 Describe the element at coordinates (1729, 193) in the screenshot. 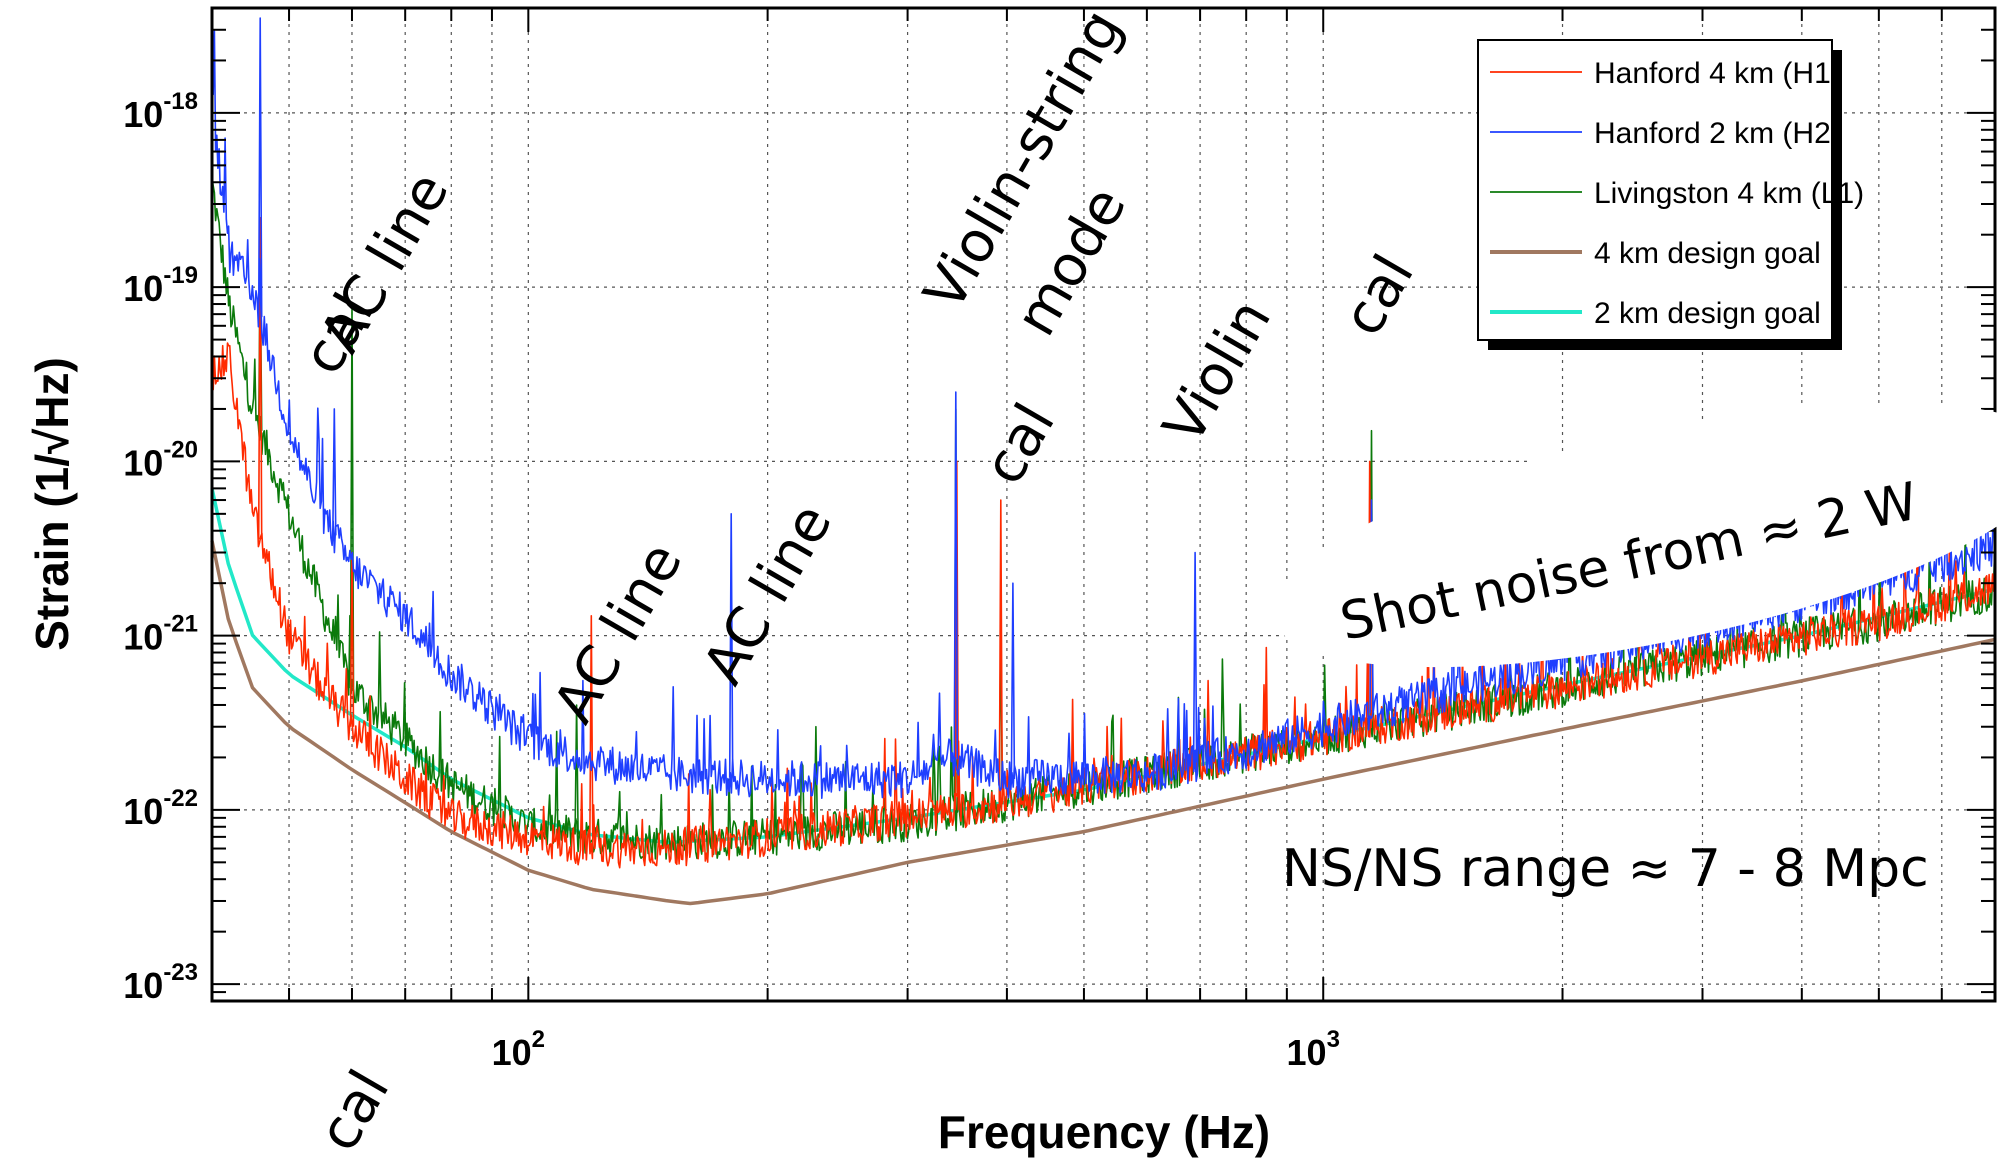

I see `legend-entry: Livingston 4 km (L1)` at that location.